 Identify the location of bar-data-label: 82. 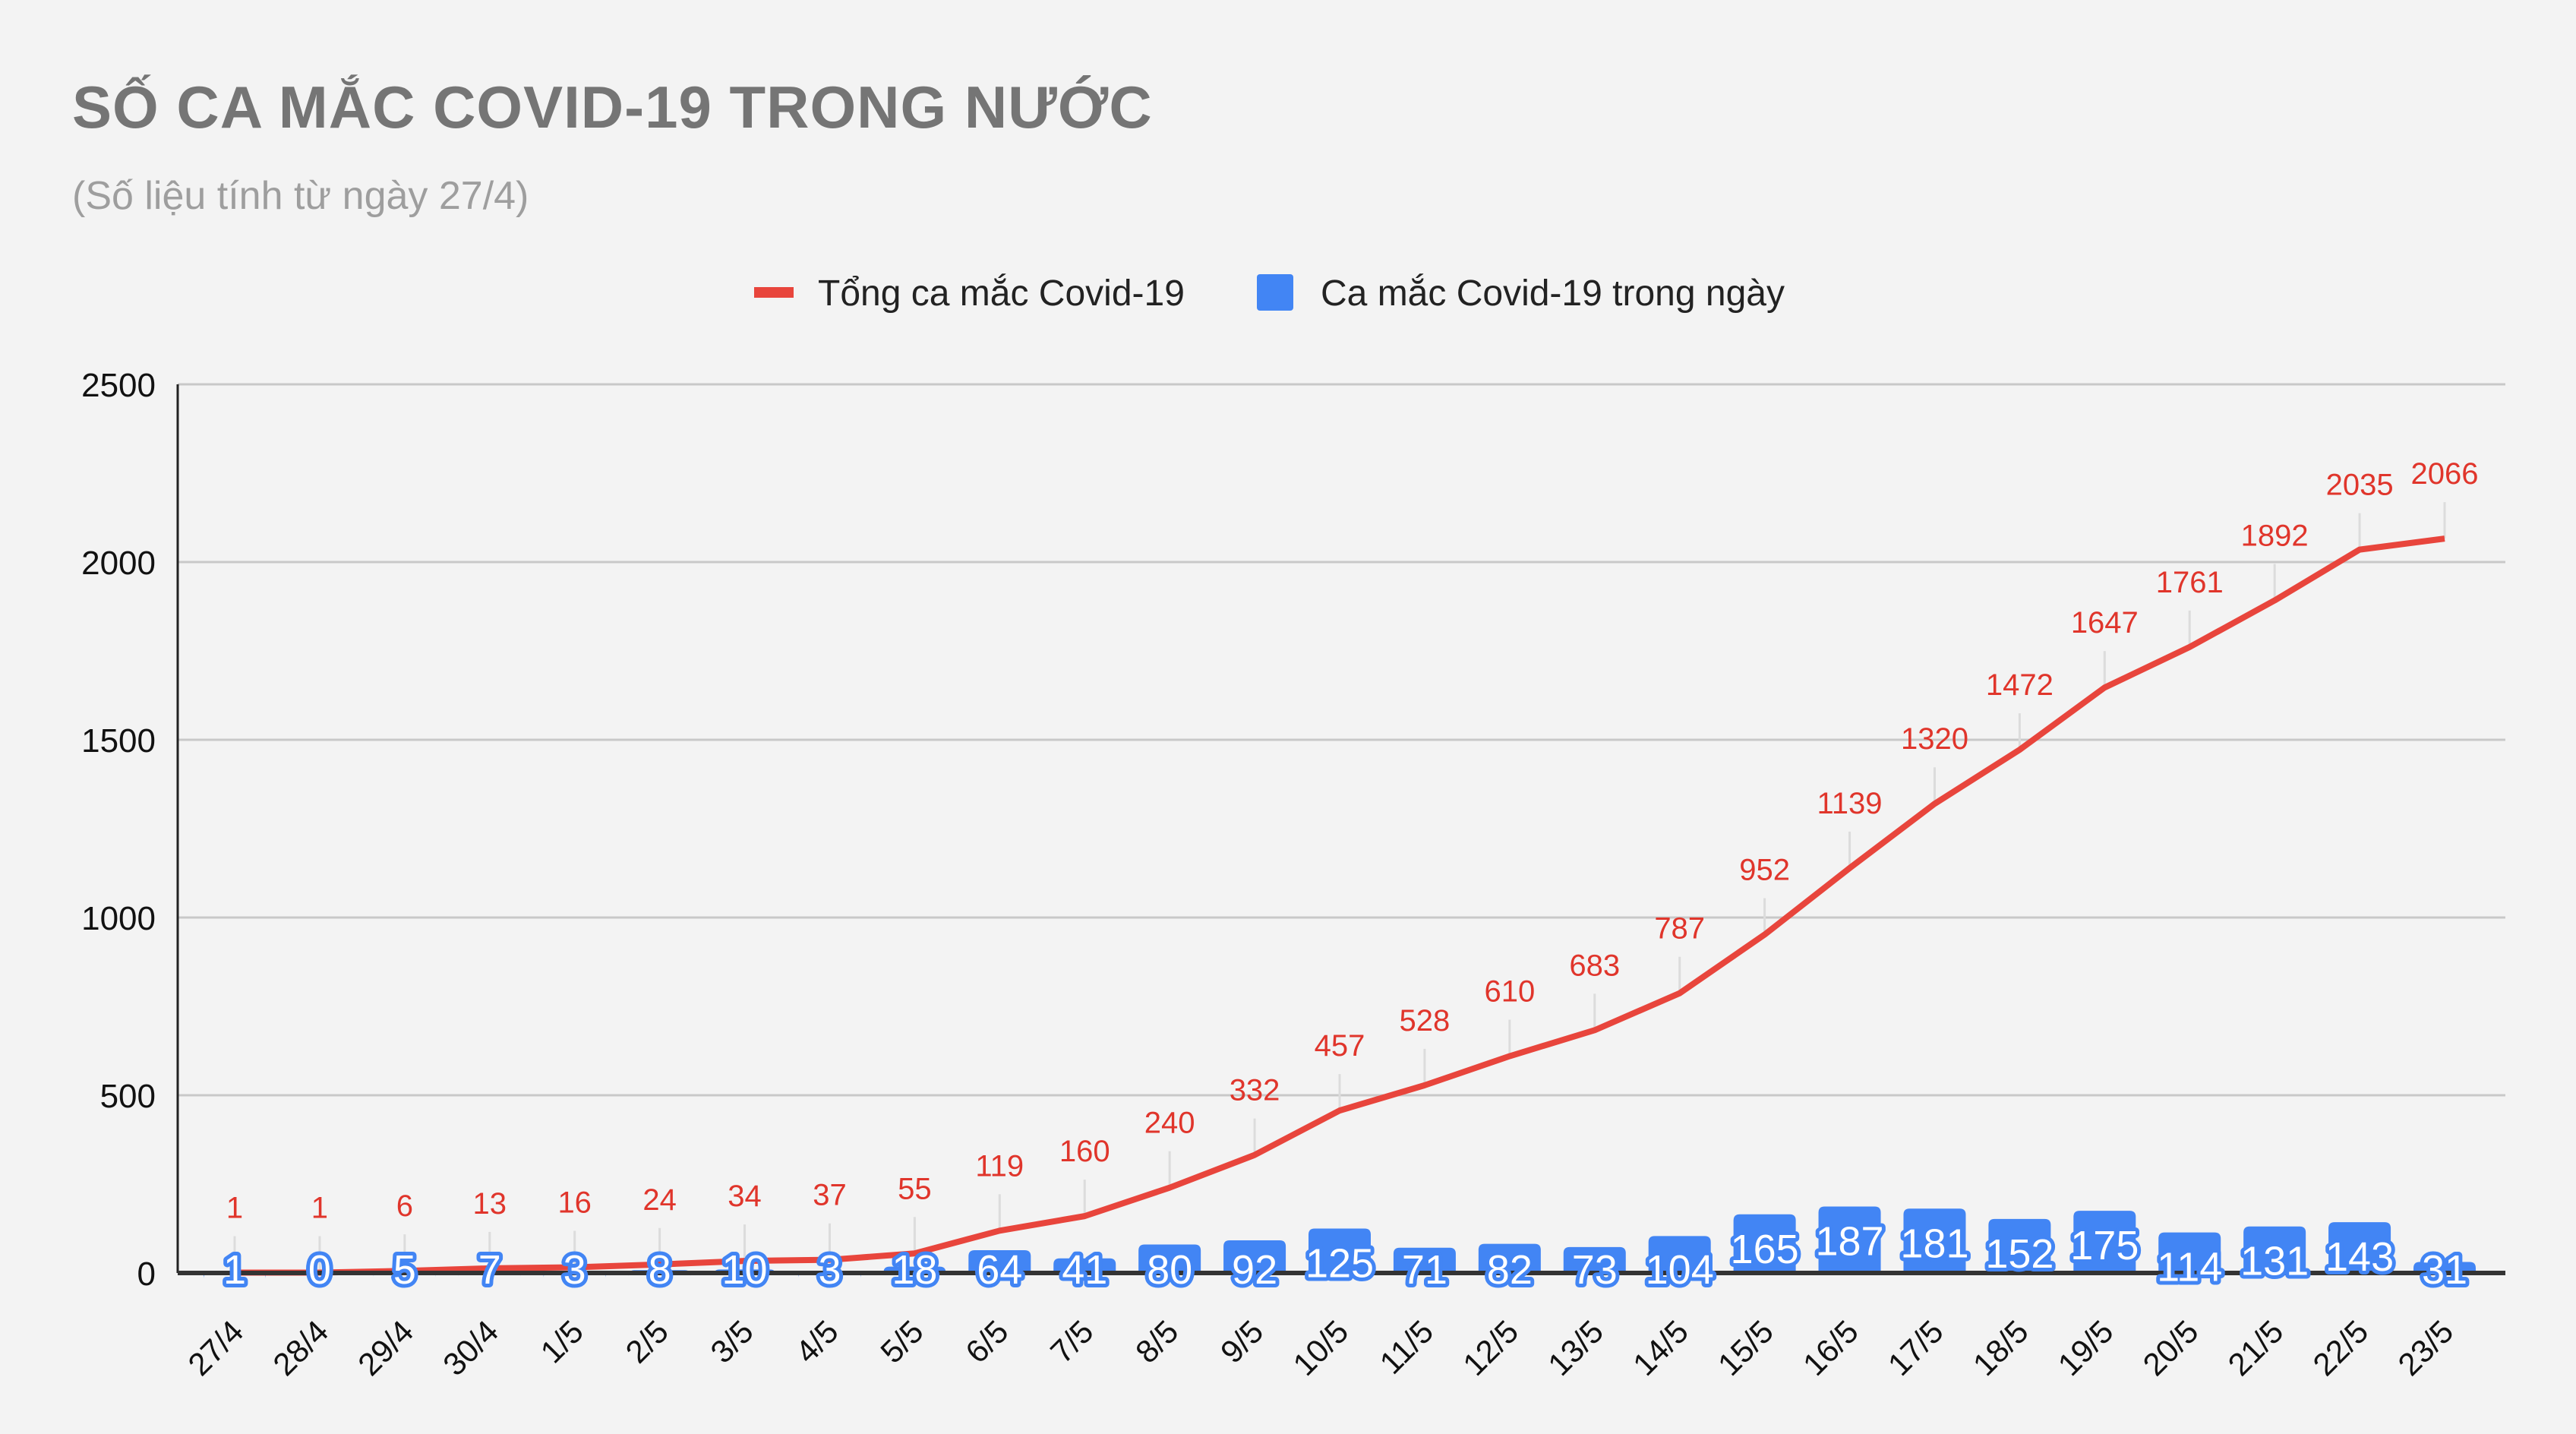
(1510, 1270).